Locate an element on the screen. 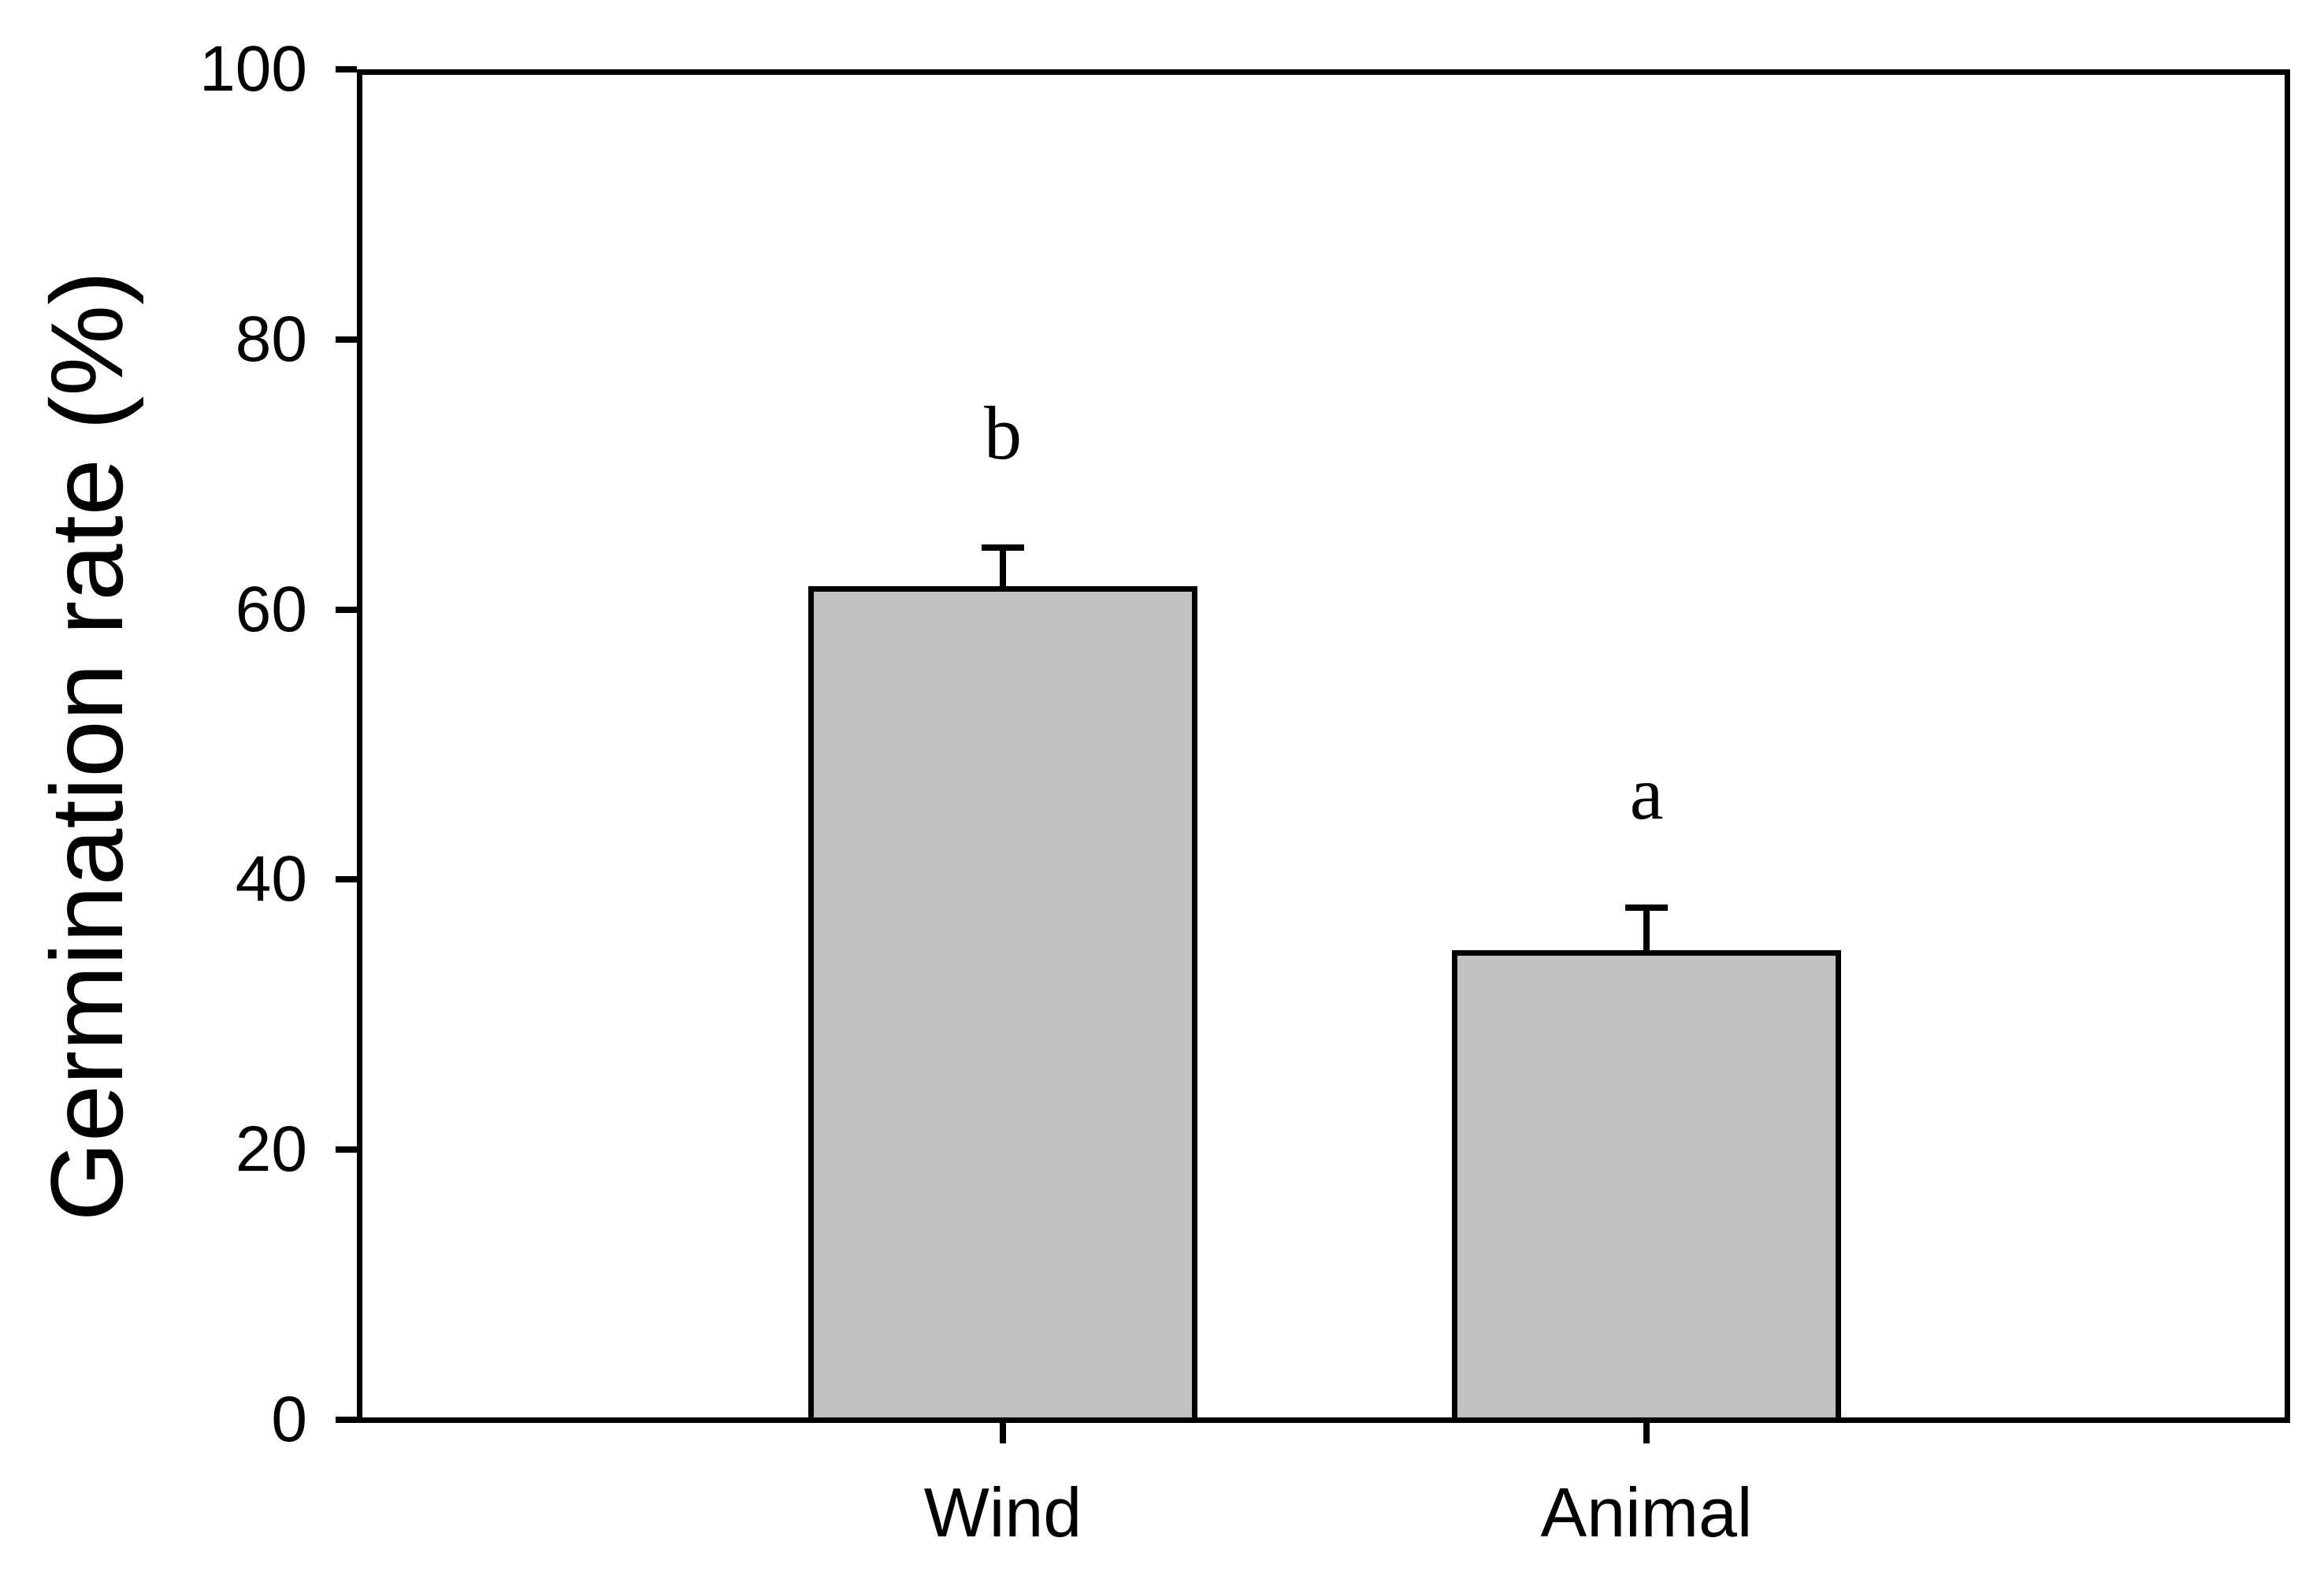 The width and height of the screenshot is (2324, 1575). error-bar-cap-animal is located at coordinates (1646, 908).